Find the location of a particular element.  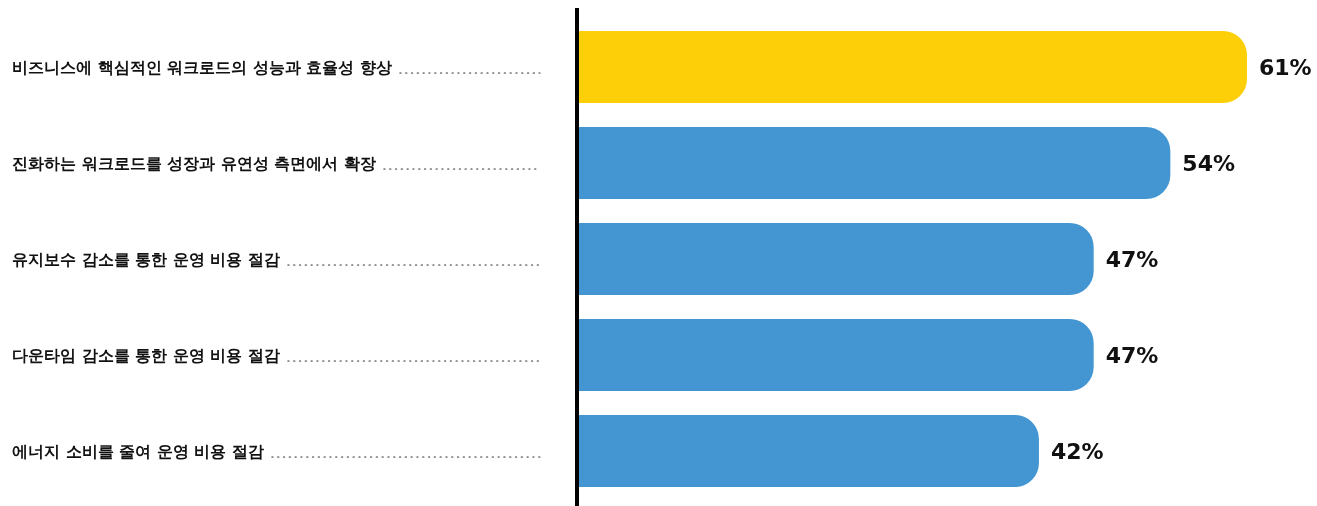

y-tick-label: 유지보수 감소를 통한 운영 비용 절감 is located at coordinates (146, 259).